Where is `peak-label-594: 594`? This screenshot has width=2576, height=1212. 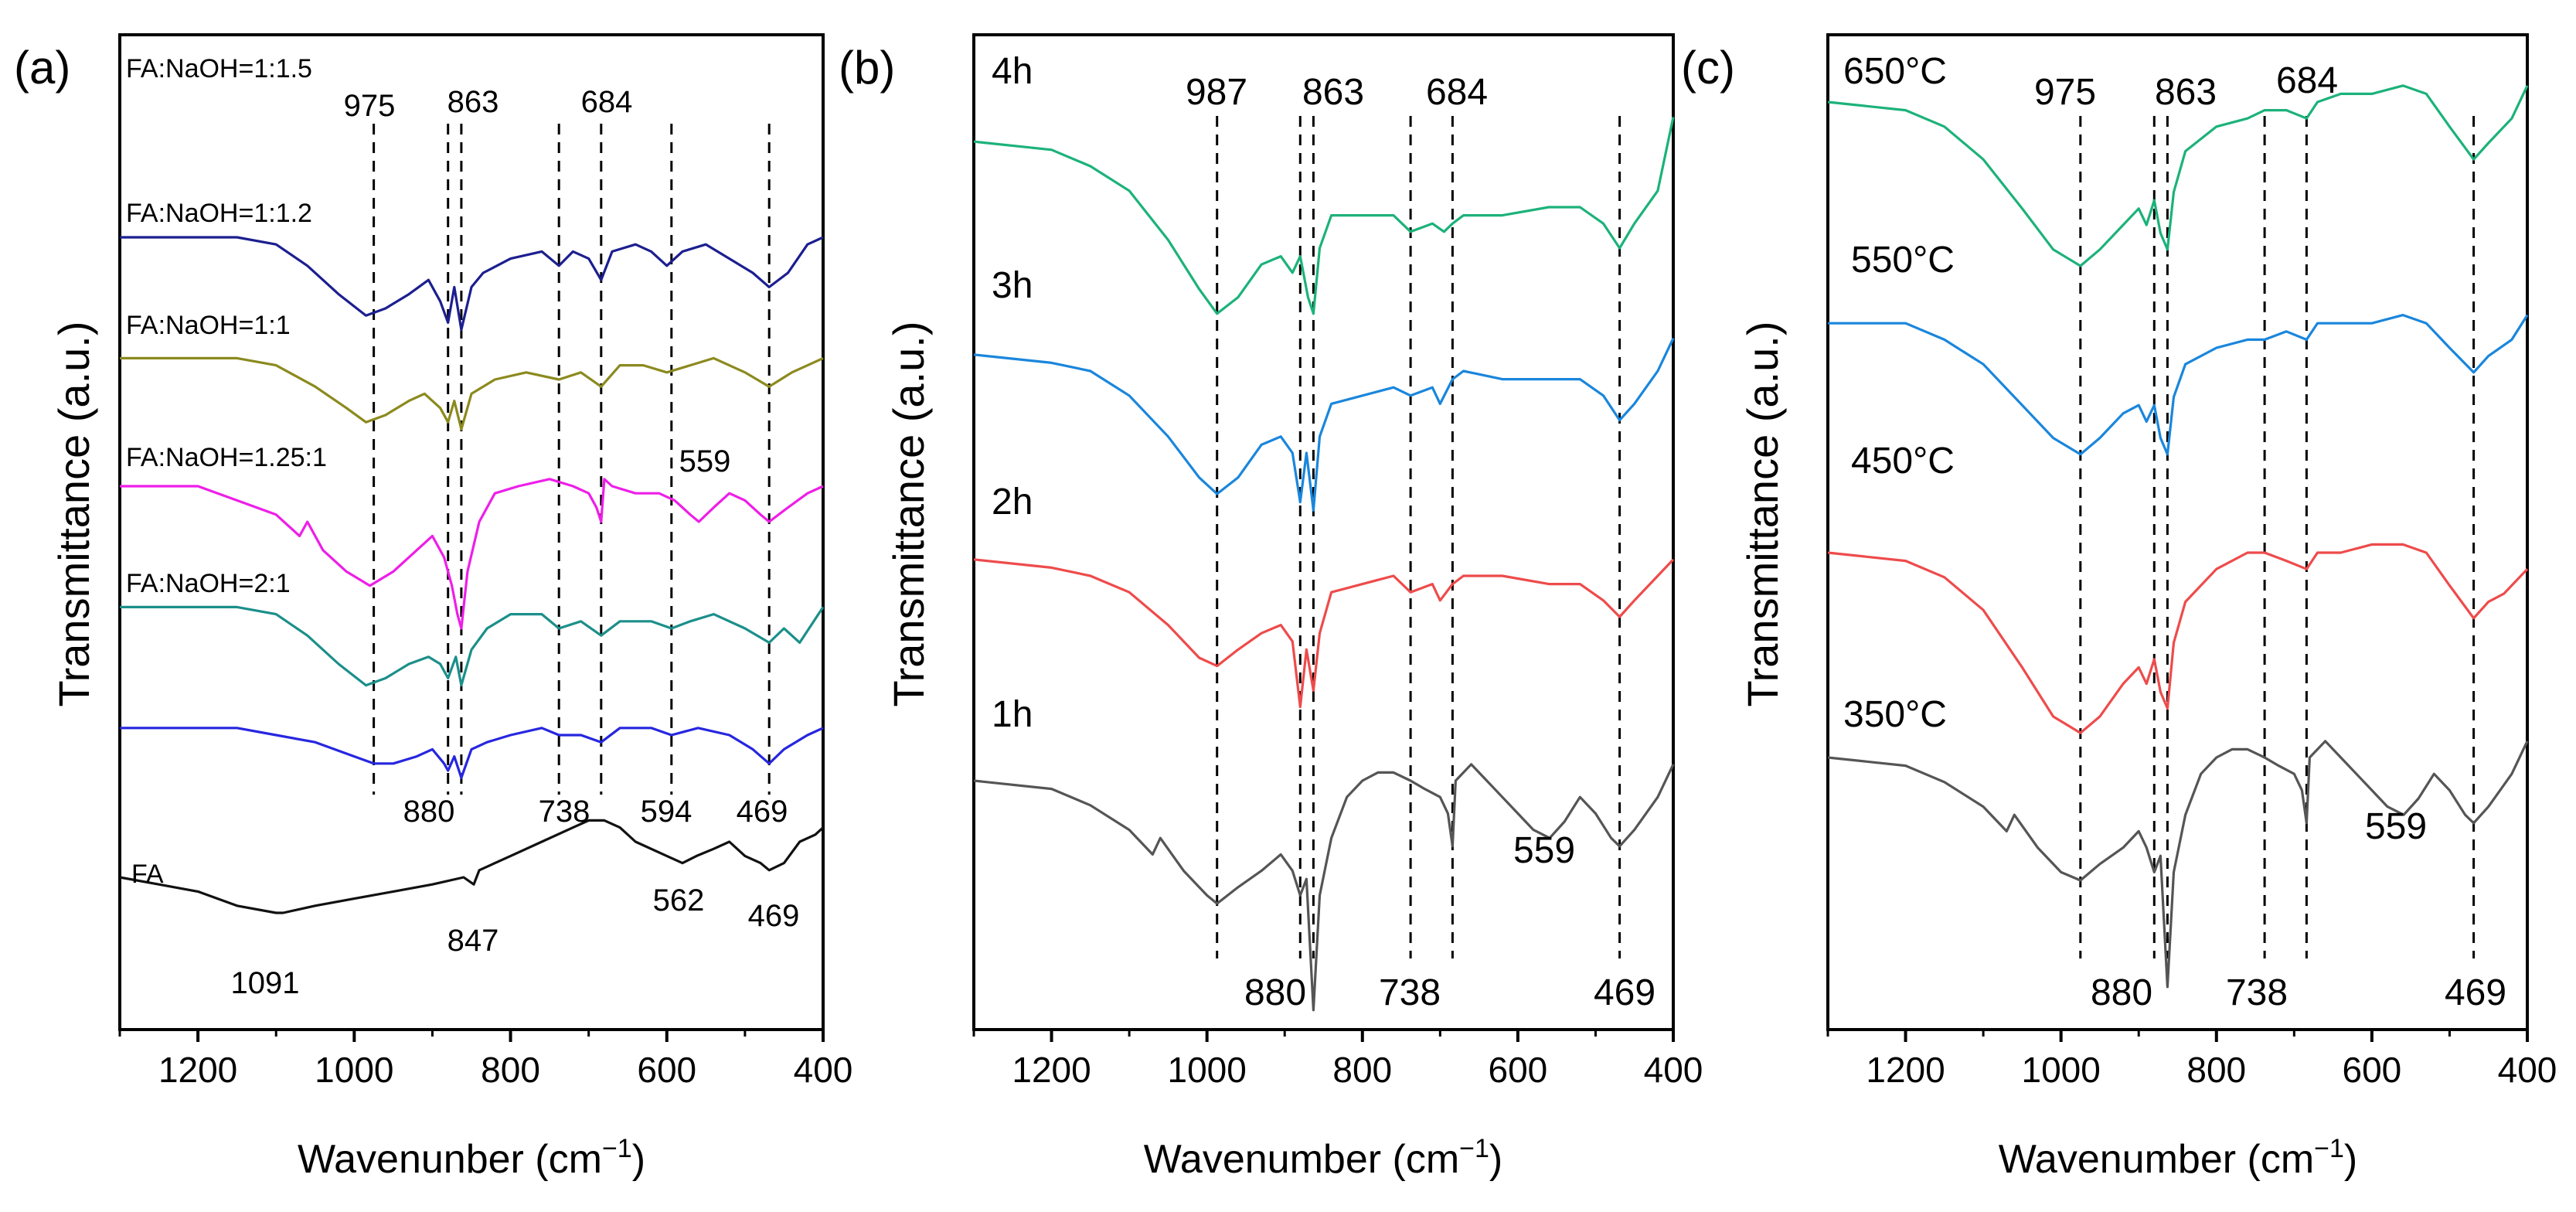 peak-label-594: 594 is located at coordinates (666, 812).